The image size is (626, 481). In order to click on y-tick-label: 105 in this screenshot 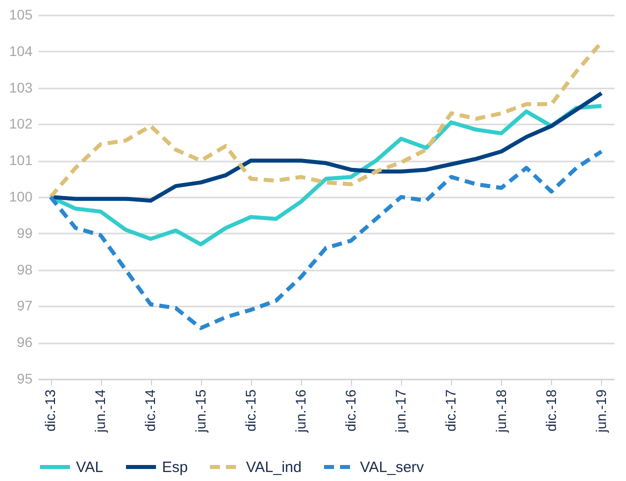, I will do `click(21, 14)`.